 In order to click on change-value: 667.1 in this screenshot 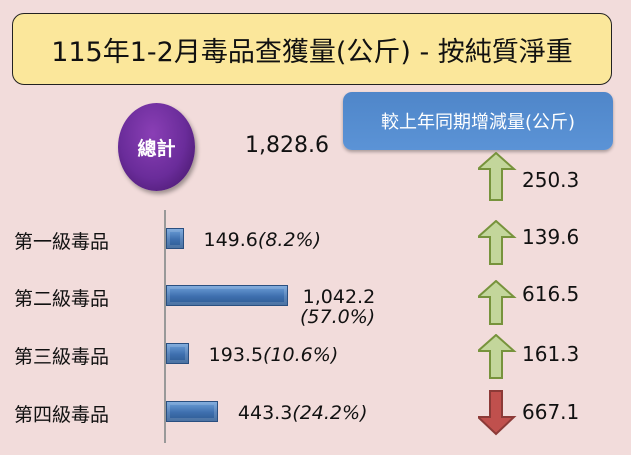, I will do `click(551, 412)`.